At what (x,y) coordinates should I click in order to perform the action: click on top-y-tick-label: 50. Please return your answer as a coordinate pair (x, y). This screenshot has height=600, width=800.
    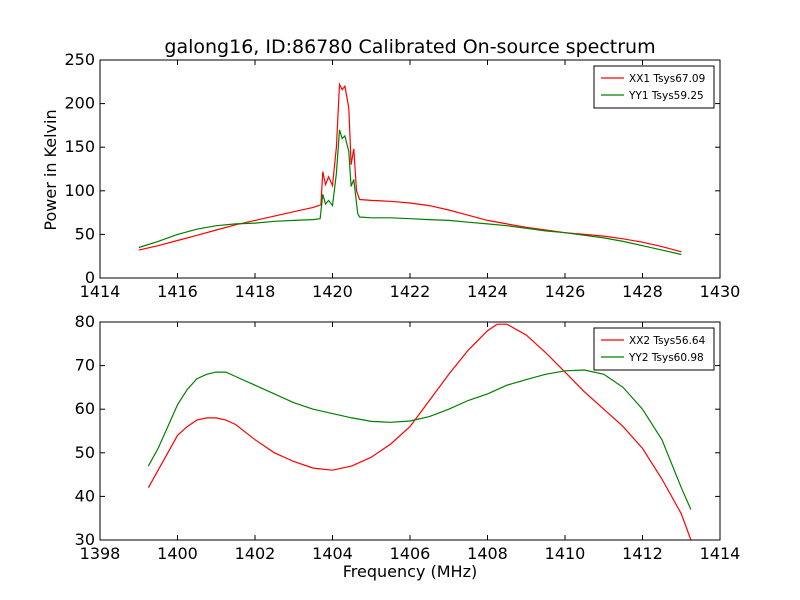
    Looking at the image, I should click on (85, 233).